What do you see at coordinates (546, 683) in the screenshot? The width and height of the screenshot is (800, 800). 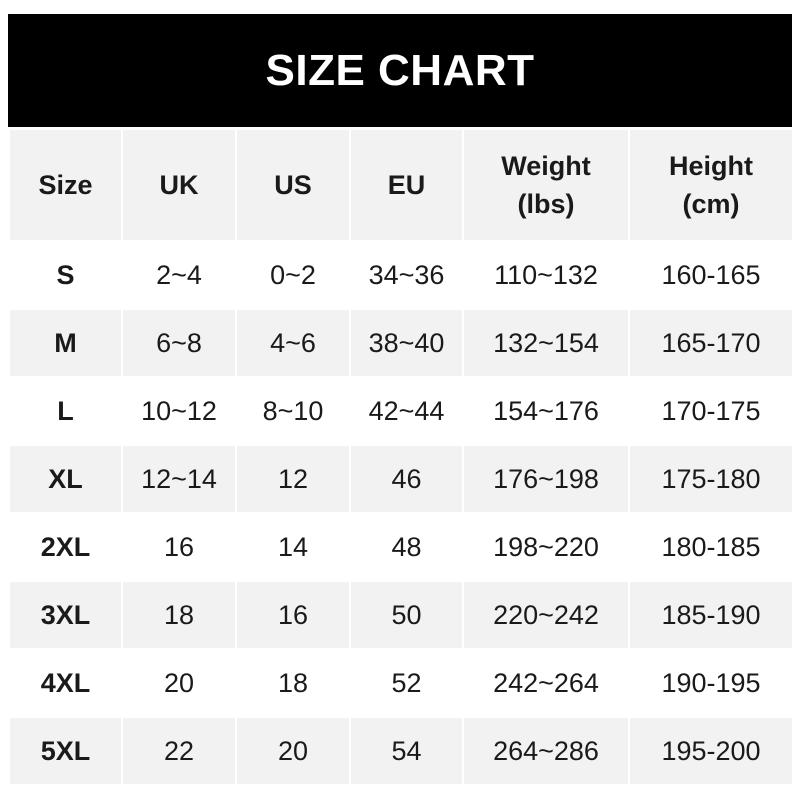 I see `table-cell: 242~264` at bounding box center [546, 683].